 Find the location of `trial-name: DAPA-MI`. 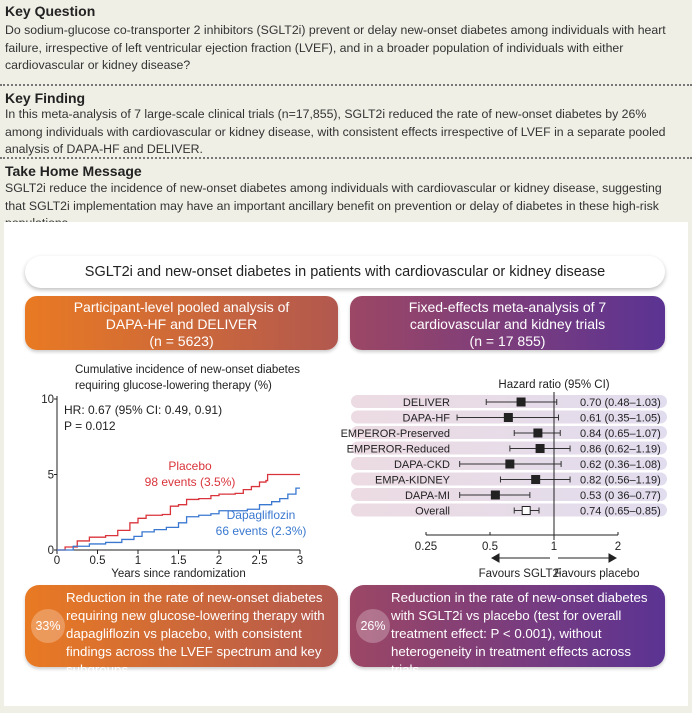

trial-name: DAPA-MI is located at coordinates (427, 496).